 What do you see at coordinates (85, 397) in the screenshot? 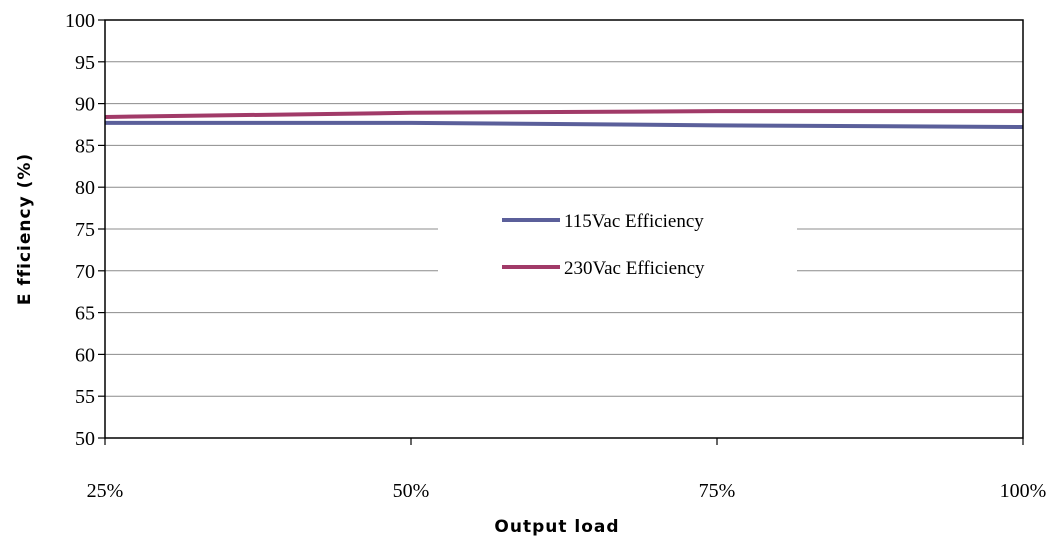
I see `y-tick-label: 55` at bounding box center [85, 397].